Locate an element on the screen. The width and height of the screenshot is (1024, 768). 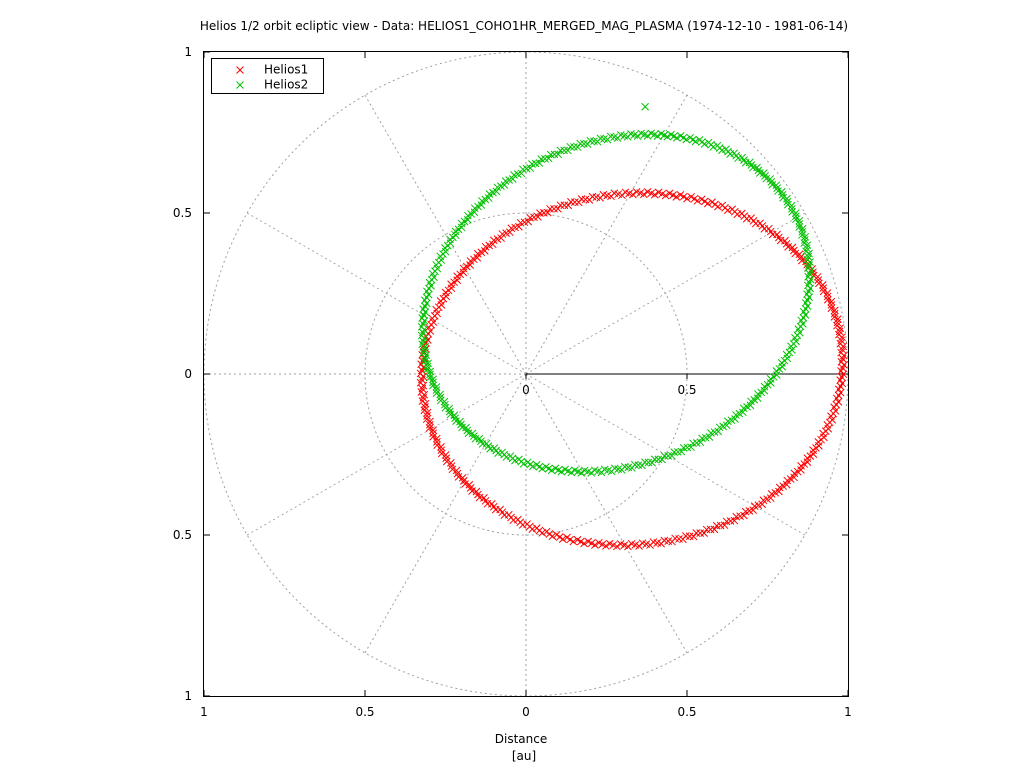
polar-radius-label: 0 is located at coordinates (526, 390).